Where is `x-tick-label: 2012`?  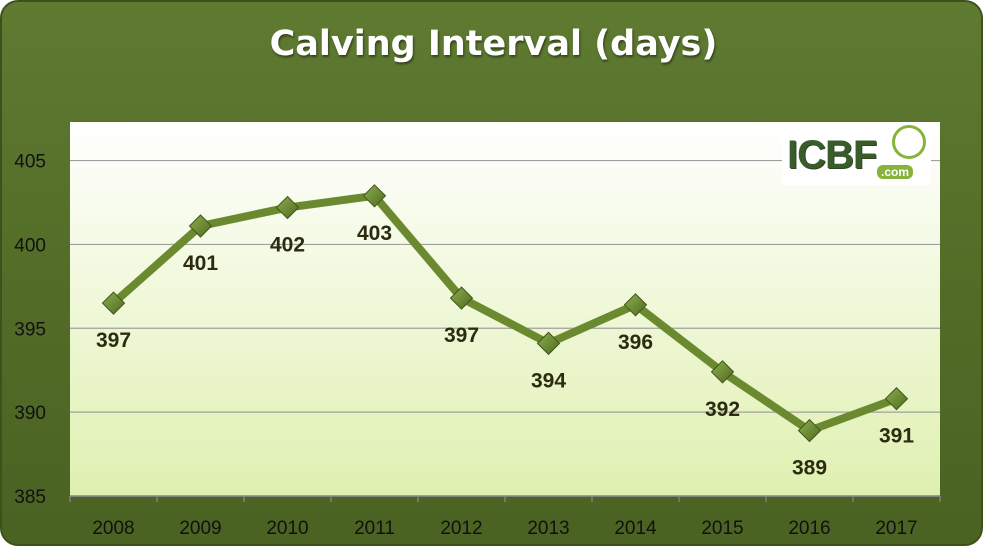 x-tick-label: 2012 is located at coordinates (461, 528).